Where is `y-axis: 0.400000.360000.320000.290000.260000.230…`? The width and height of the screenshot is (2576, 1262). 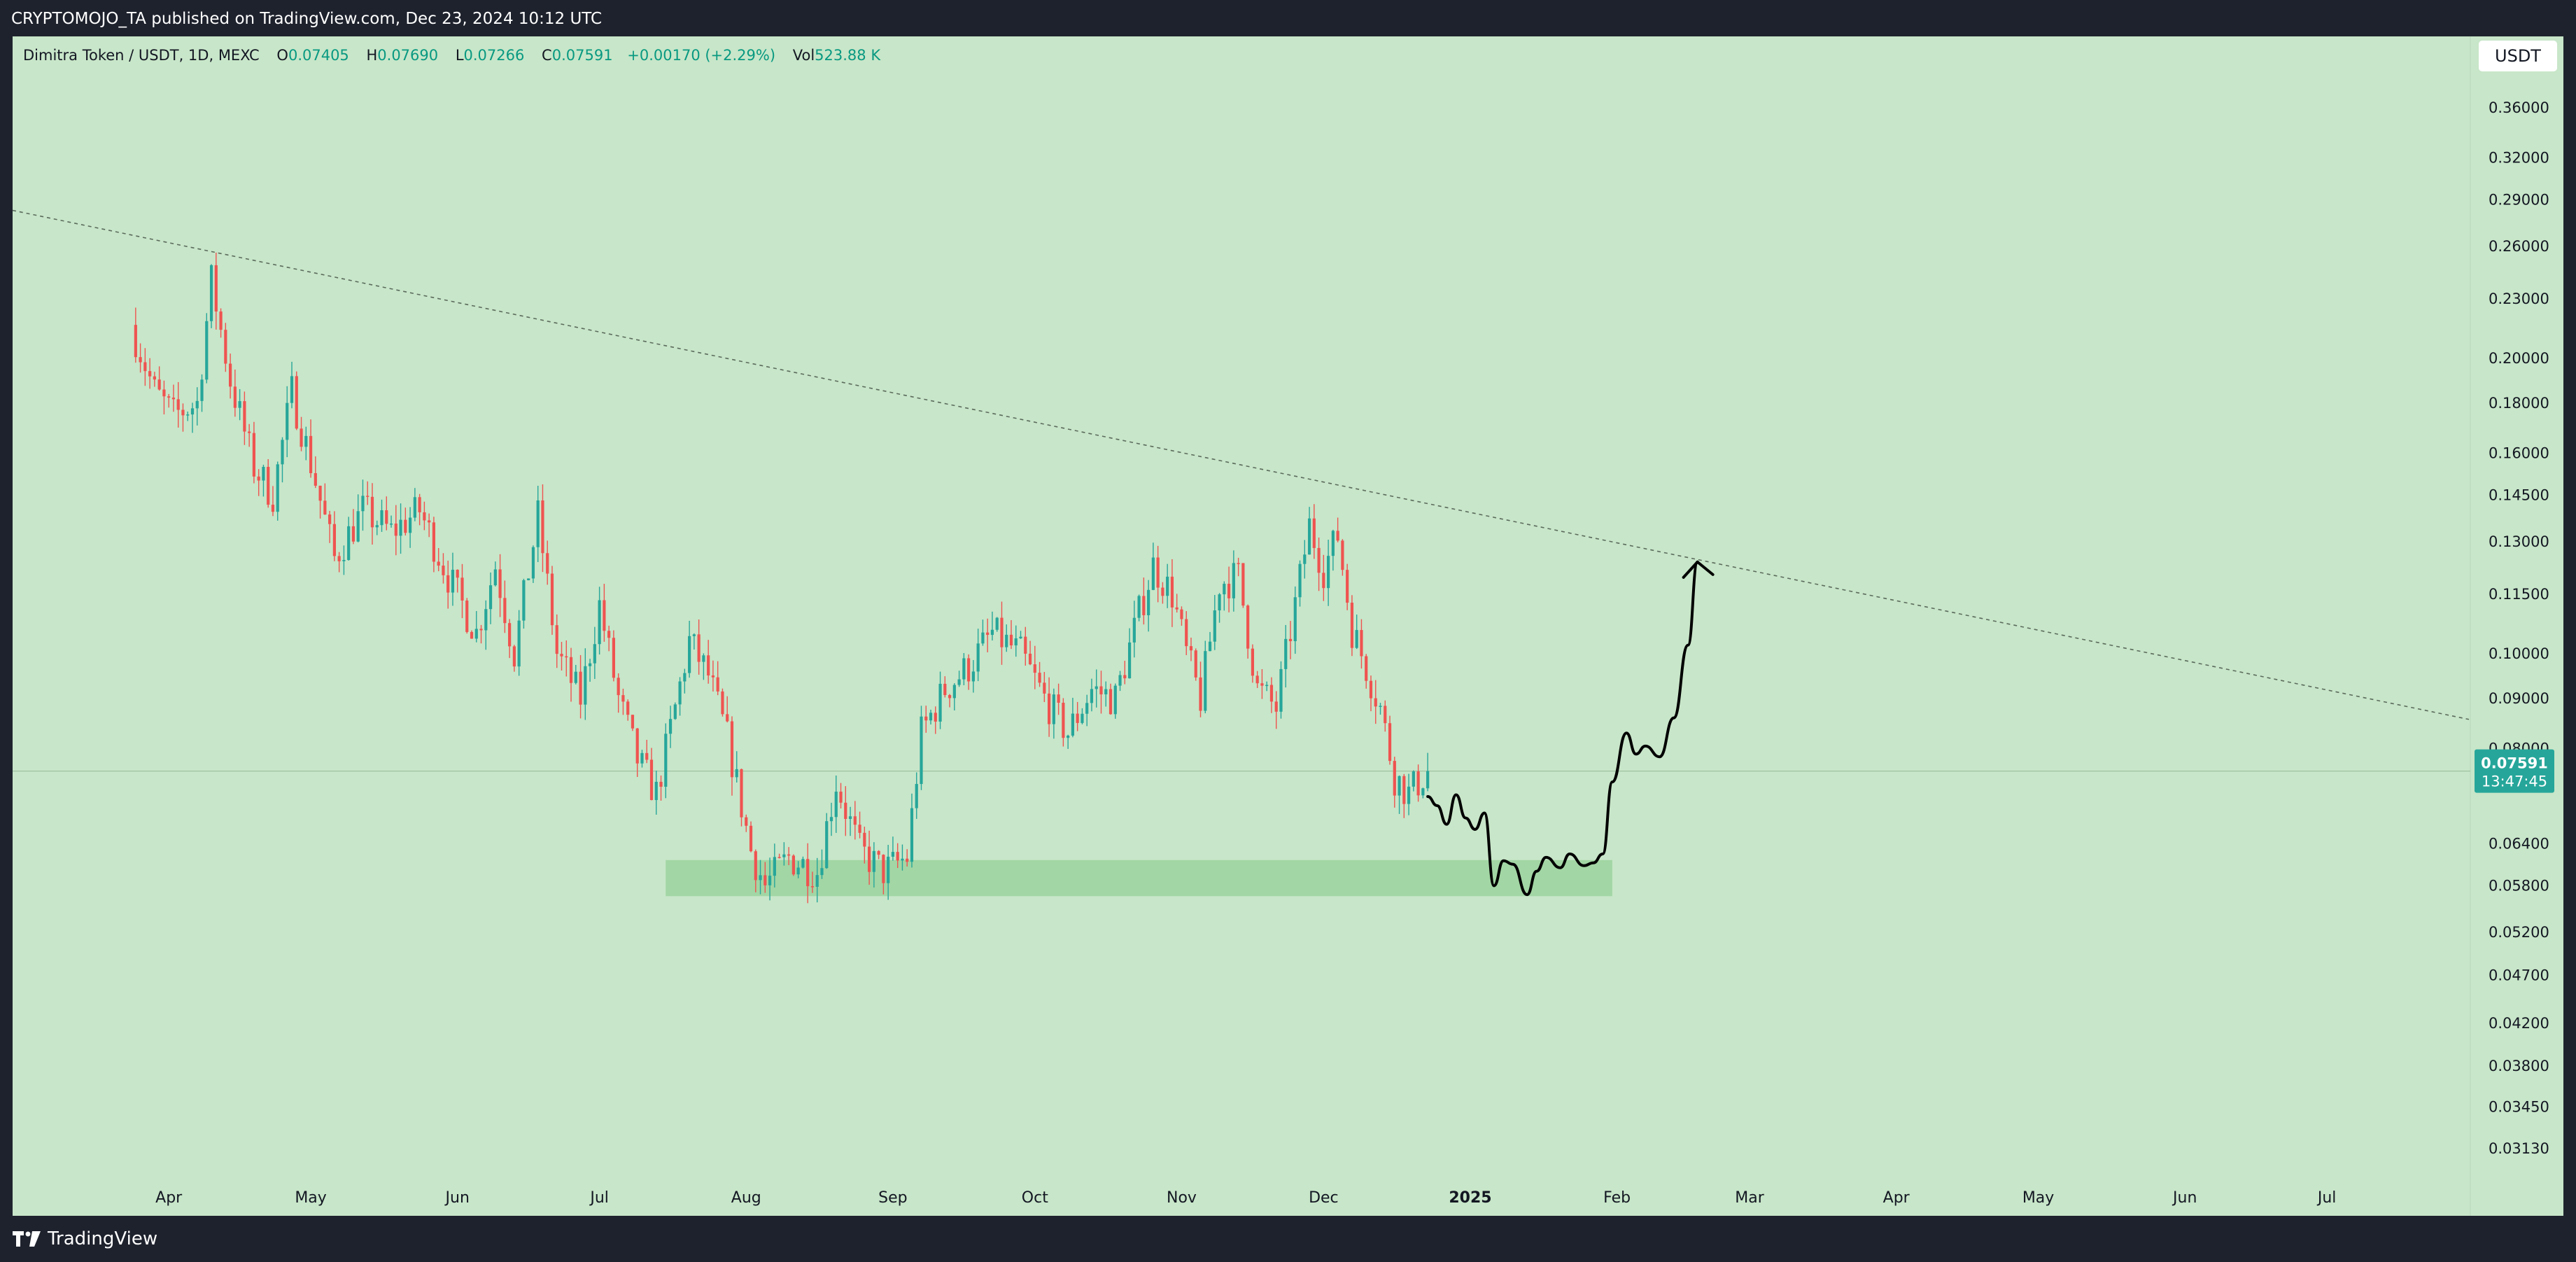
y-axis: 0.400000.360000.320000.290000.260000.230… is located at coordinates (2519, 606).